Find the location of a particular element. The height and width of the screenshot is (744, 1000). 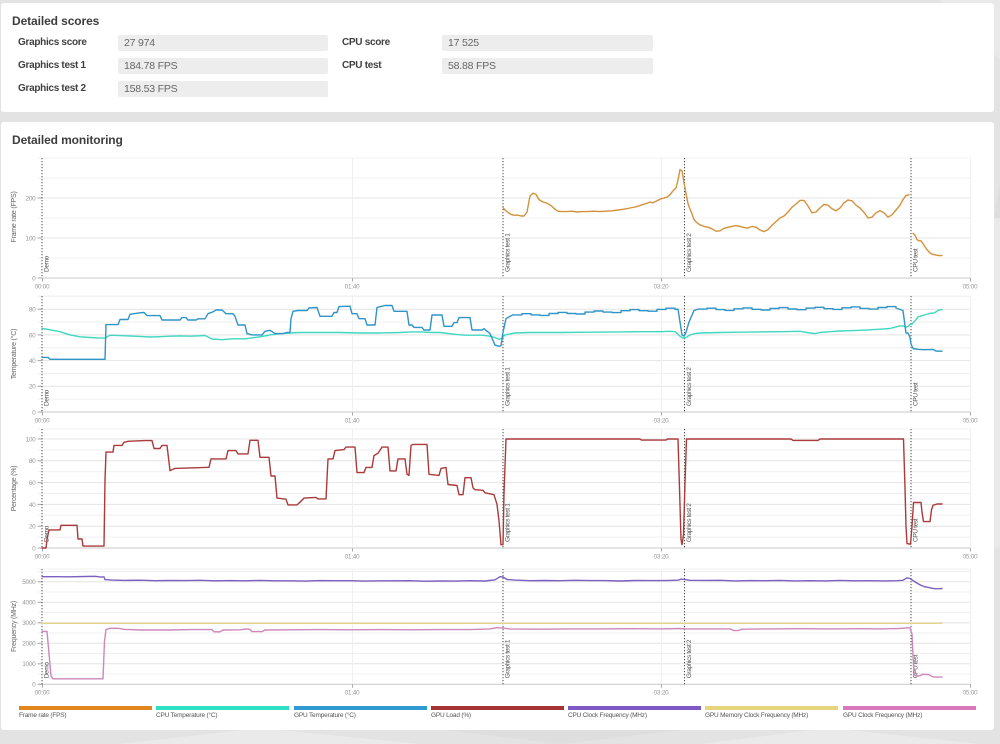

svg-text: Frame rate (FPS) is located at coordinates (14, 216).